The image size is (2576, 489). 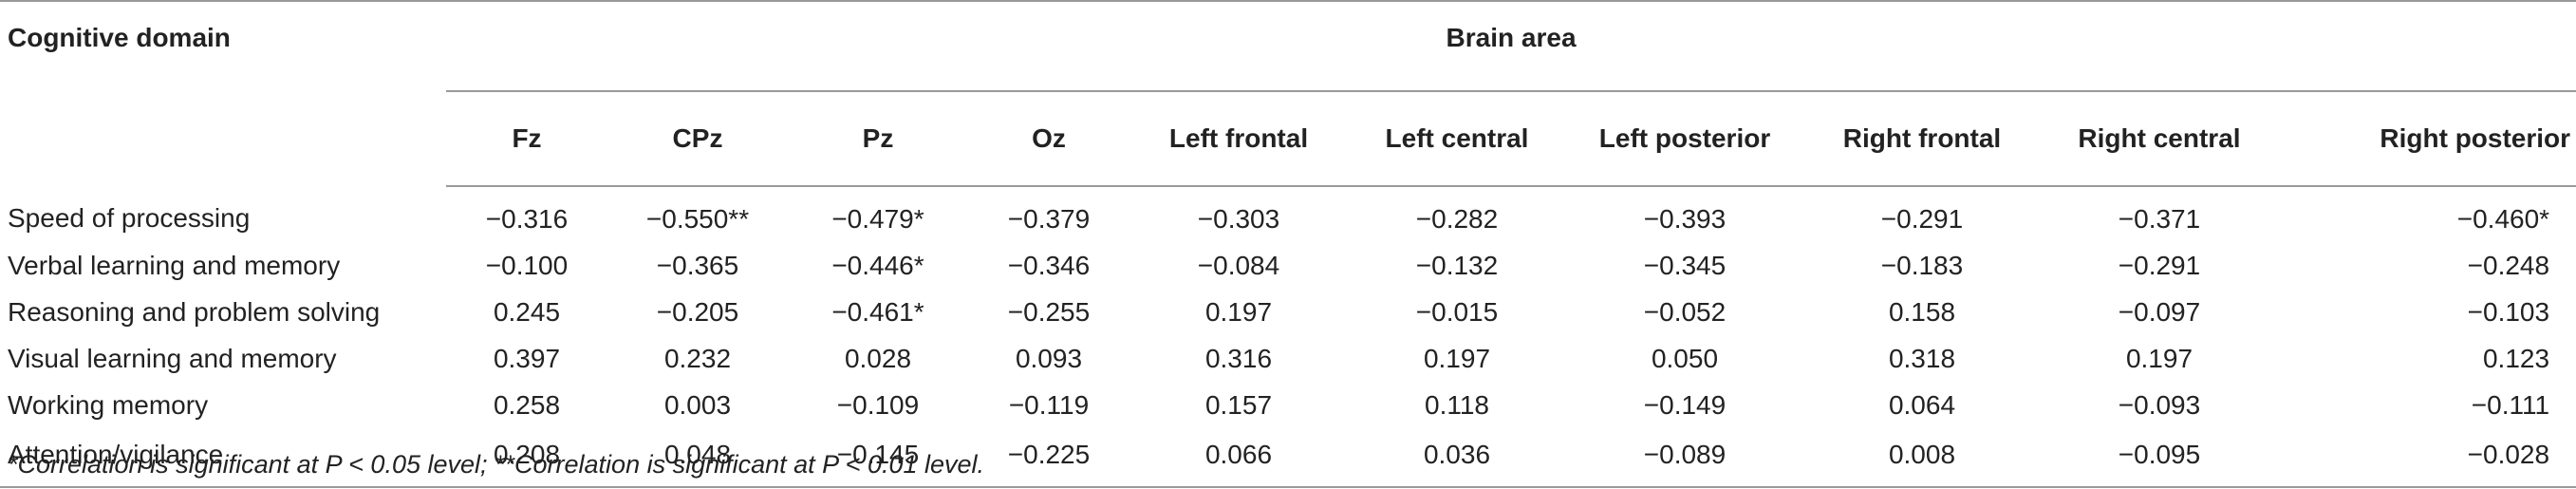 I want to click on table-cell: 0.064, so click(x=1922, y=405).